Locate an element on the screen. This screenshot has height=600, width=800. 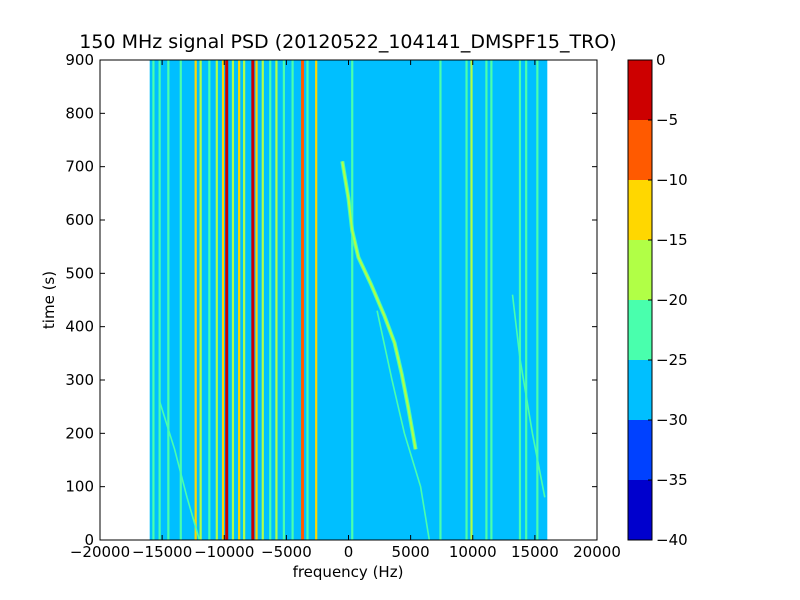
colorbar-tick-label-2: −30 is located at coordinates (672, 420).